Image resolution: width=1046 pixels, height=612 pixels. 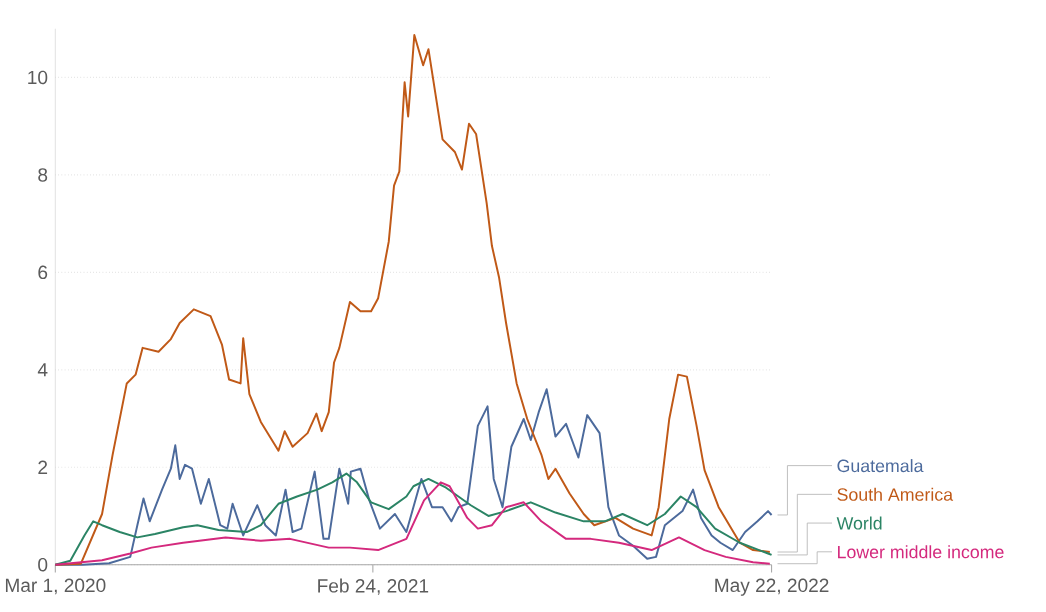 I want to click on x-tick-label: May 22, 2022, so click(x=772, y=587).